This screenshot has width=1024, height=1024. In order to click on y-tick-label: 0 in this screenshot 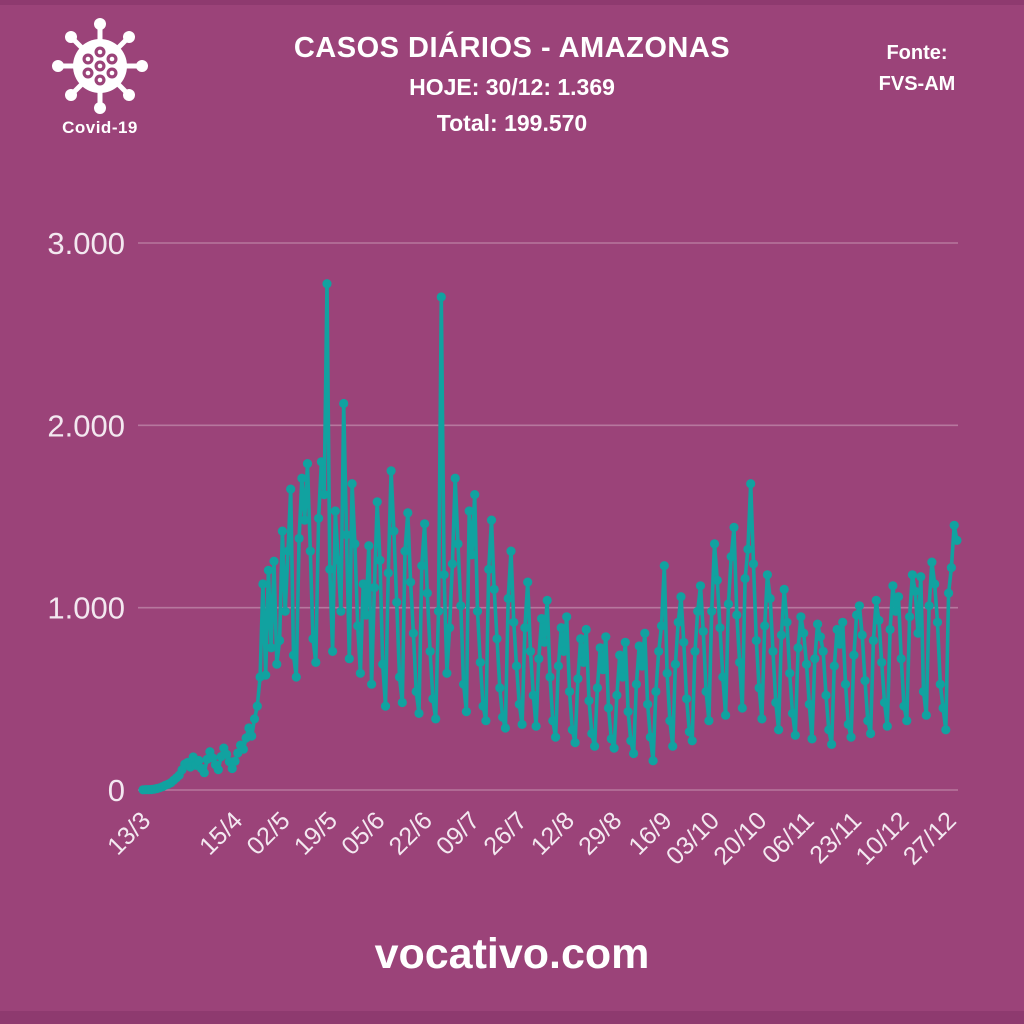, I will do `click(116, 790)`.